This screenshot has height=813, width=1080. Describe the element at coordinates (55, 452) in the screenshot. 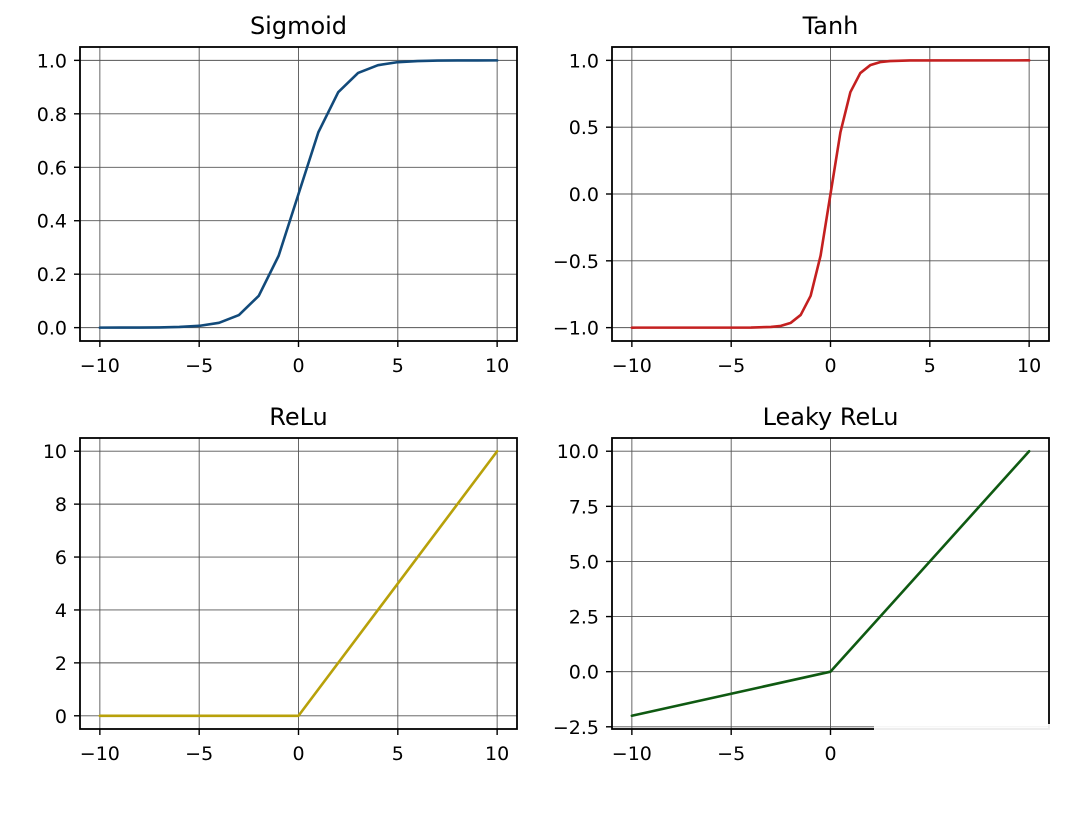

I see `relu-y-tick-label: 10` at that location.